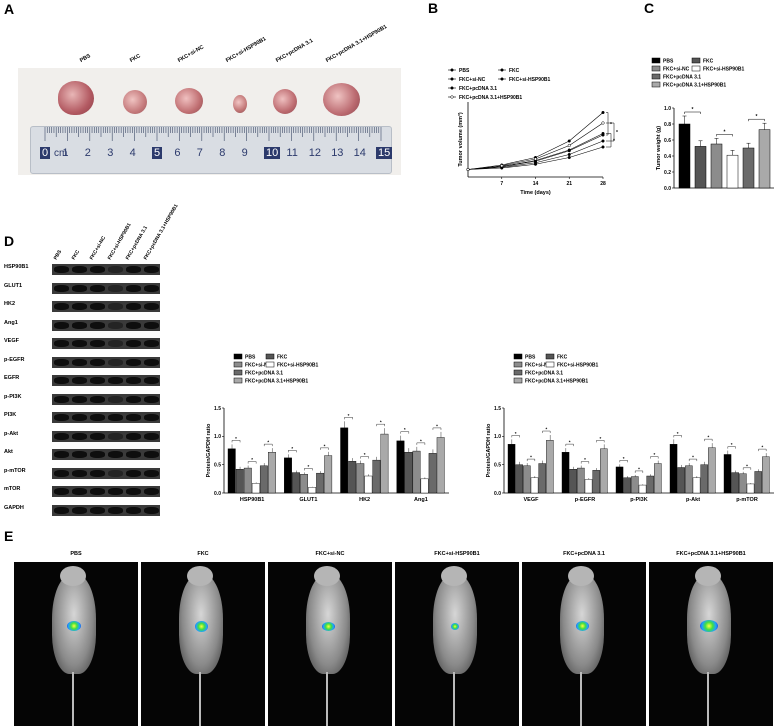 This screenshot has width=782, height=726. Describe the element at coordinates (177, 153) in the screenshot. I see `ruler-mark-6: 6` at that location.